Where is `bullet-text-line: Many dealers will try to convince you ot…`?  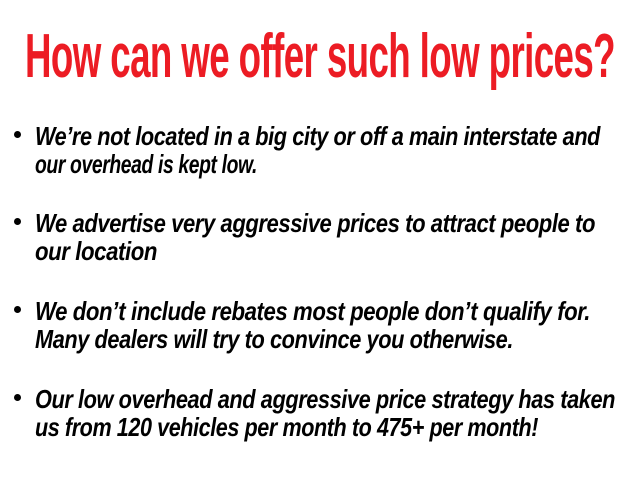 bullet-text-line: Many dealers will try to convince you ot… is located at coordinates (274, 339).